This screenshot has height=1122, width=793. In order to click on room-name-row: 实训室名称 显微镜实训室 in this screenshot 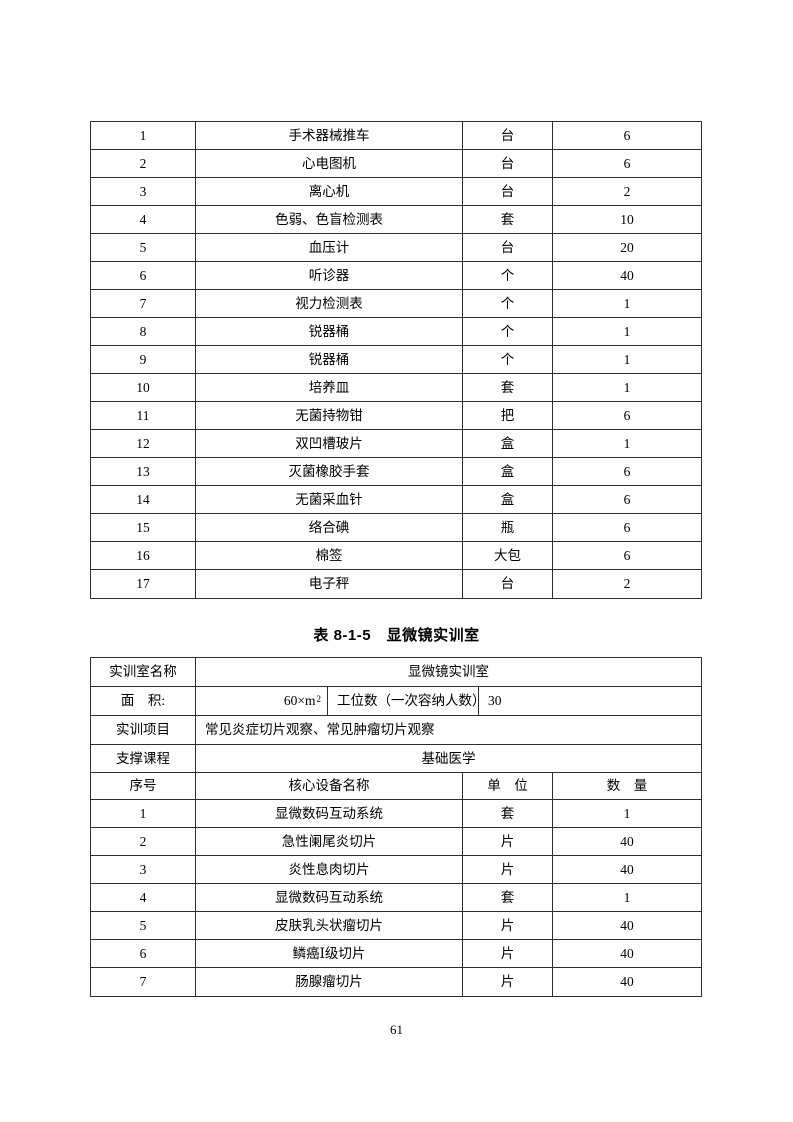, I will do `click(396, 672)`.